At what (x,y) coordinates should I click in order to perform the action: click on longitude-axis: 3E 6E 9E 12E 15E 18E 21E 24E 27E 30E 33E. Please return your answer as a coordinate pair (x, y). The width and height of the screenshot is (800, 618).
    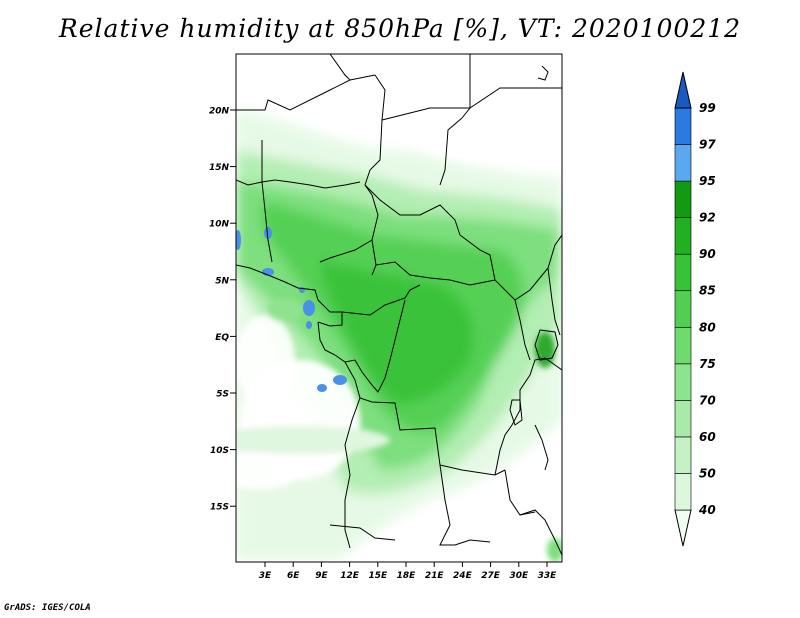
    Looking at the image, I should click on (408, 571).